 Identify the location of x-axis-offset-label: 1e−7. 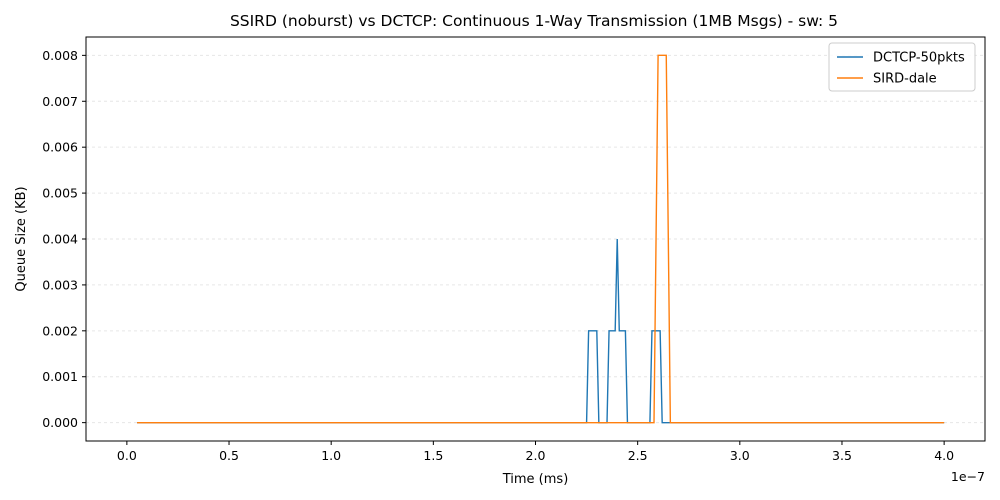
(968, 476).